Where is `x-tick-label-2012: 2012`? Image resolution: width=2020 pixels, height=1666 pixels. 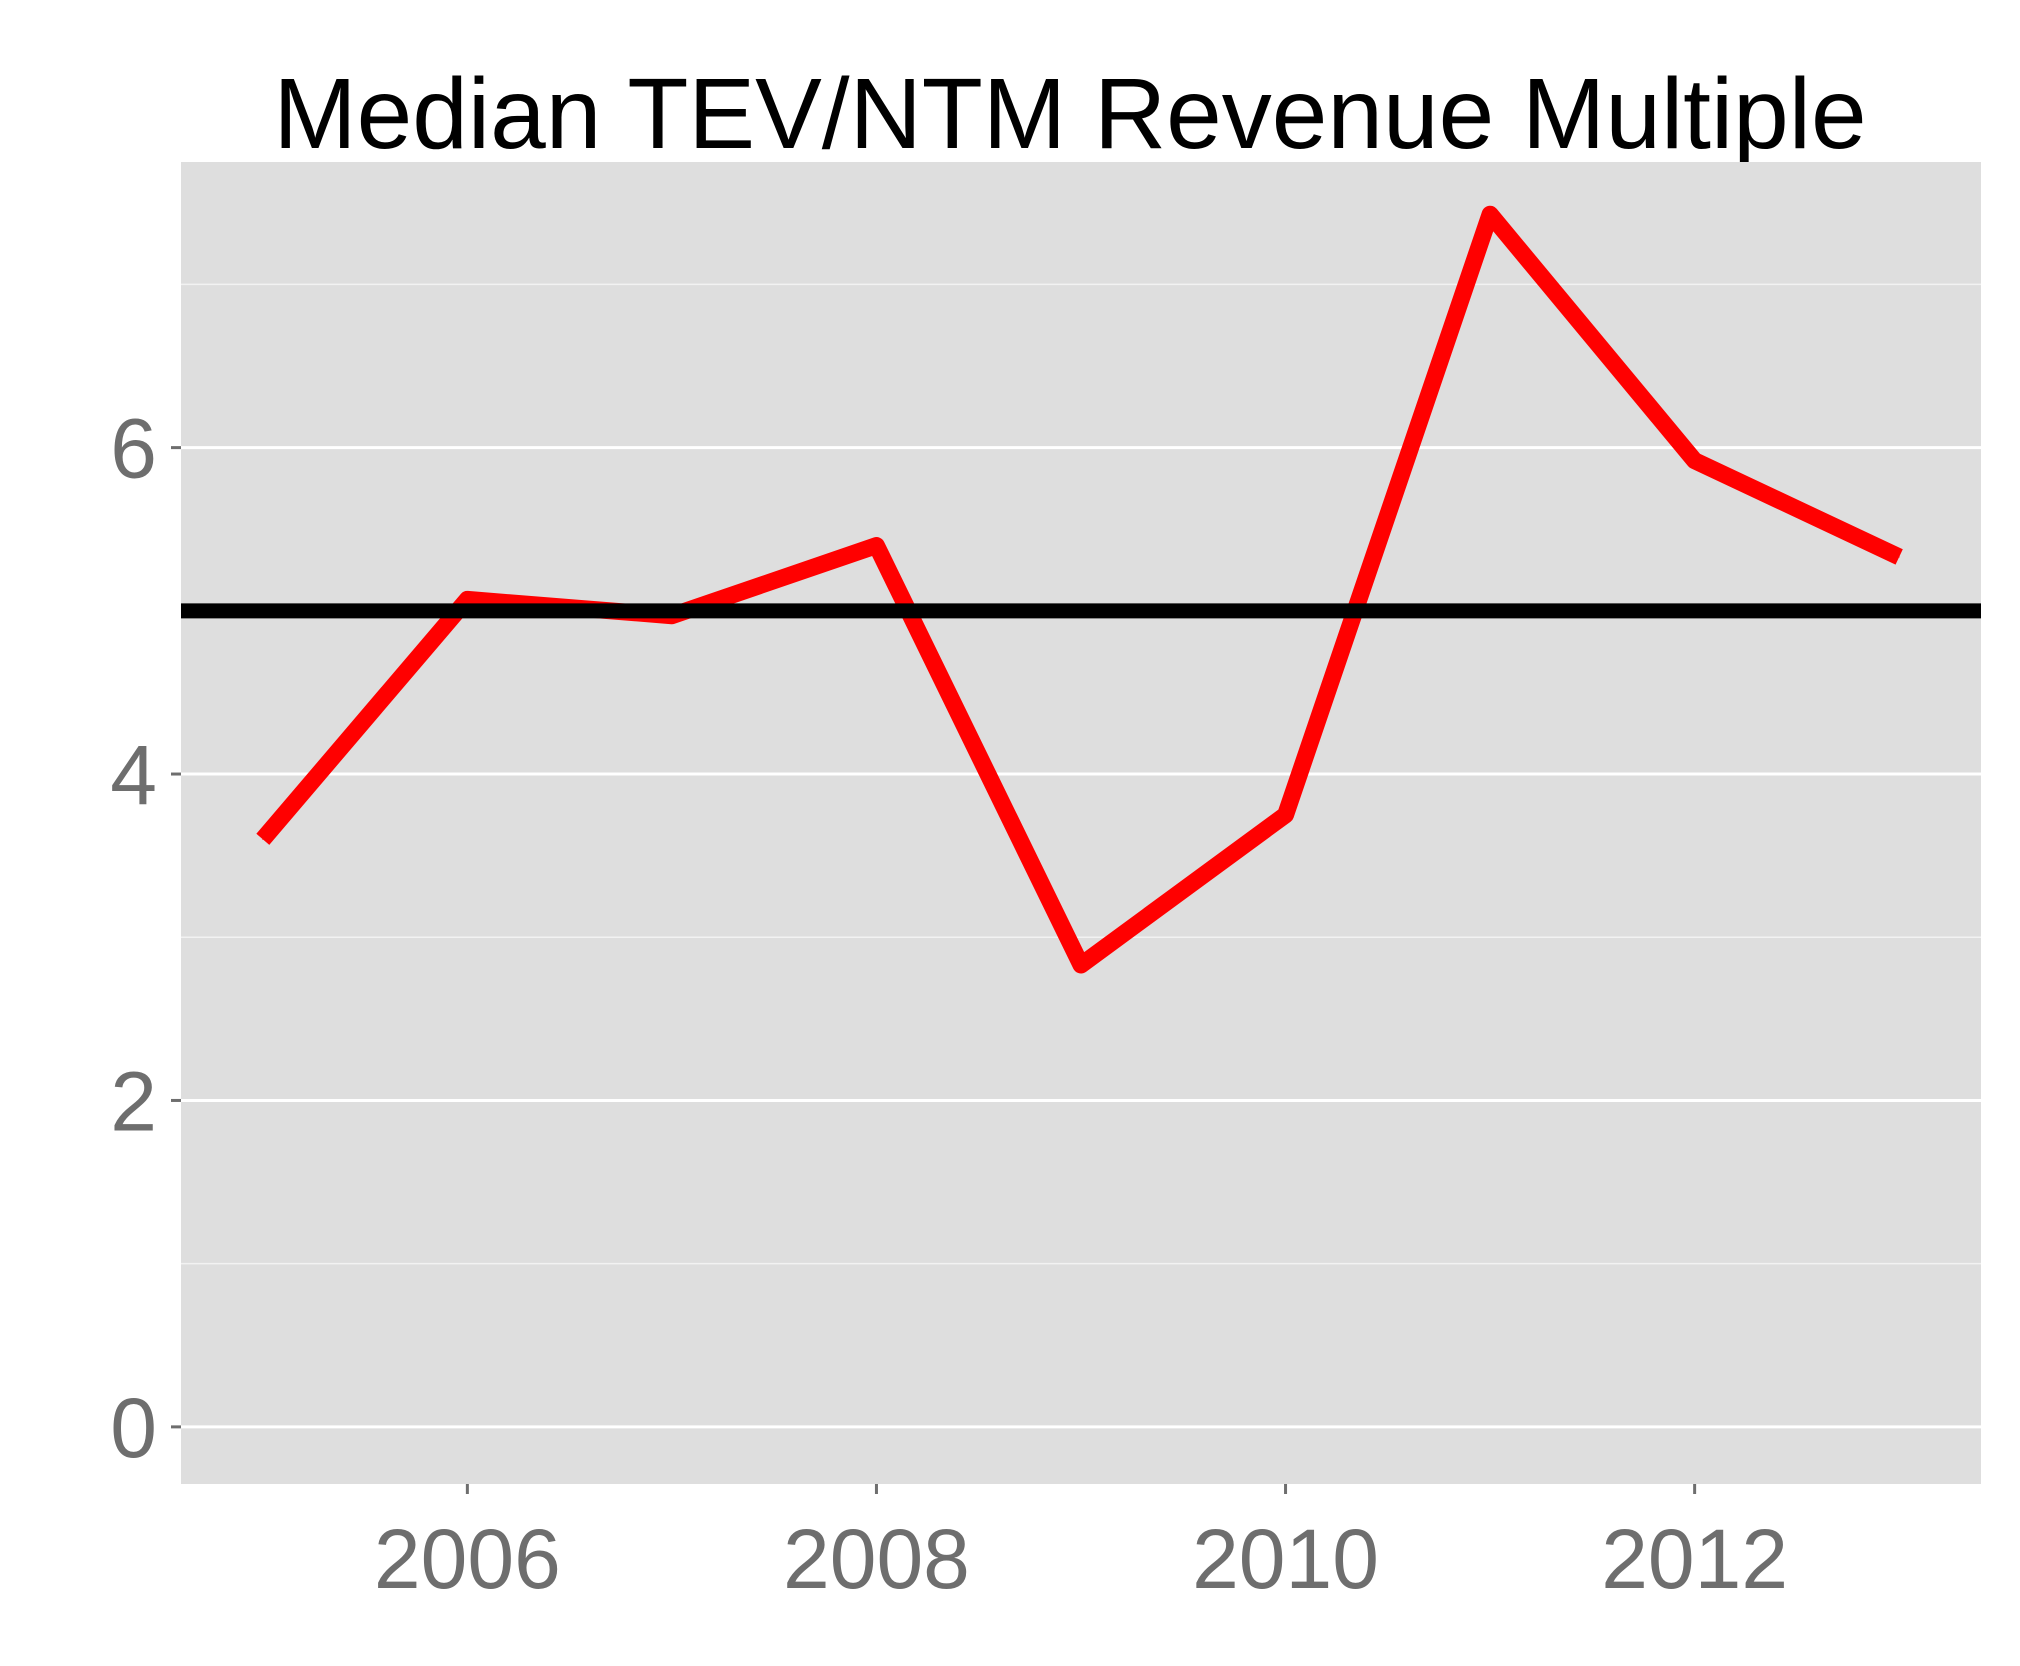 x-tick-label-2012: 2012 is located at coordinates (1694, 1559).